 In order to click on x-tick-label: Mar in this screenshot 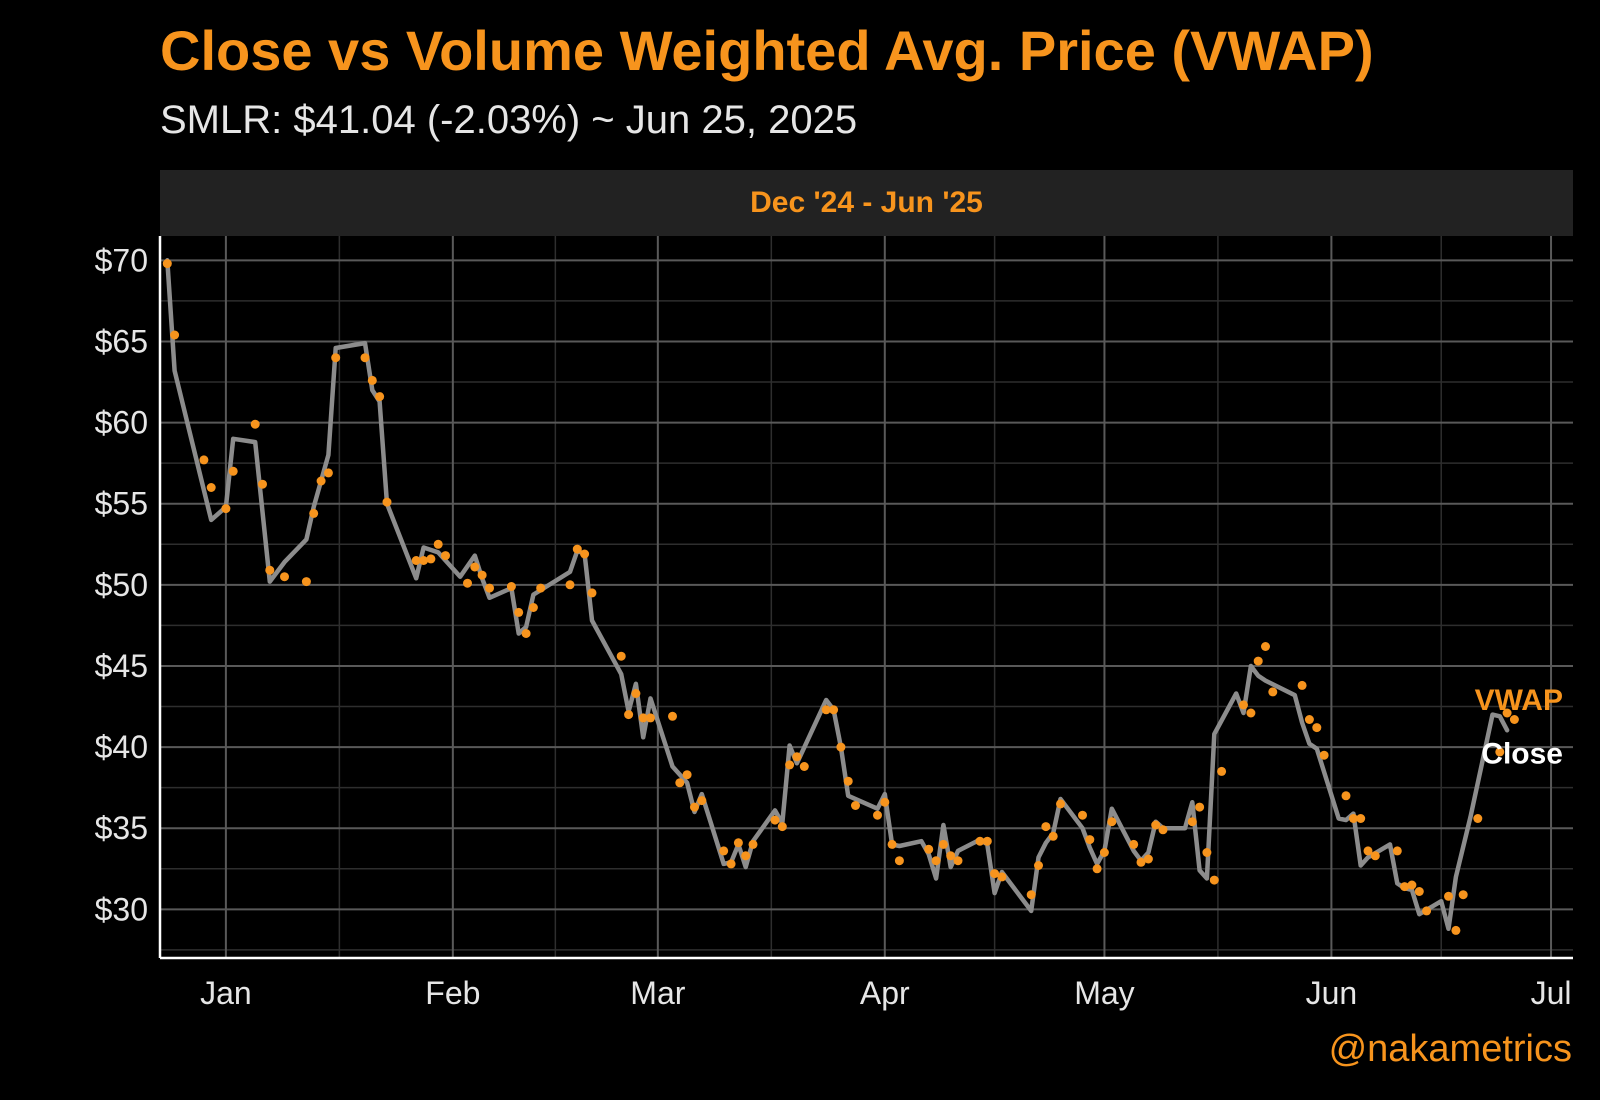, I will do `click(657, 993)`.